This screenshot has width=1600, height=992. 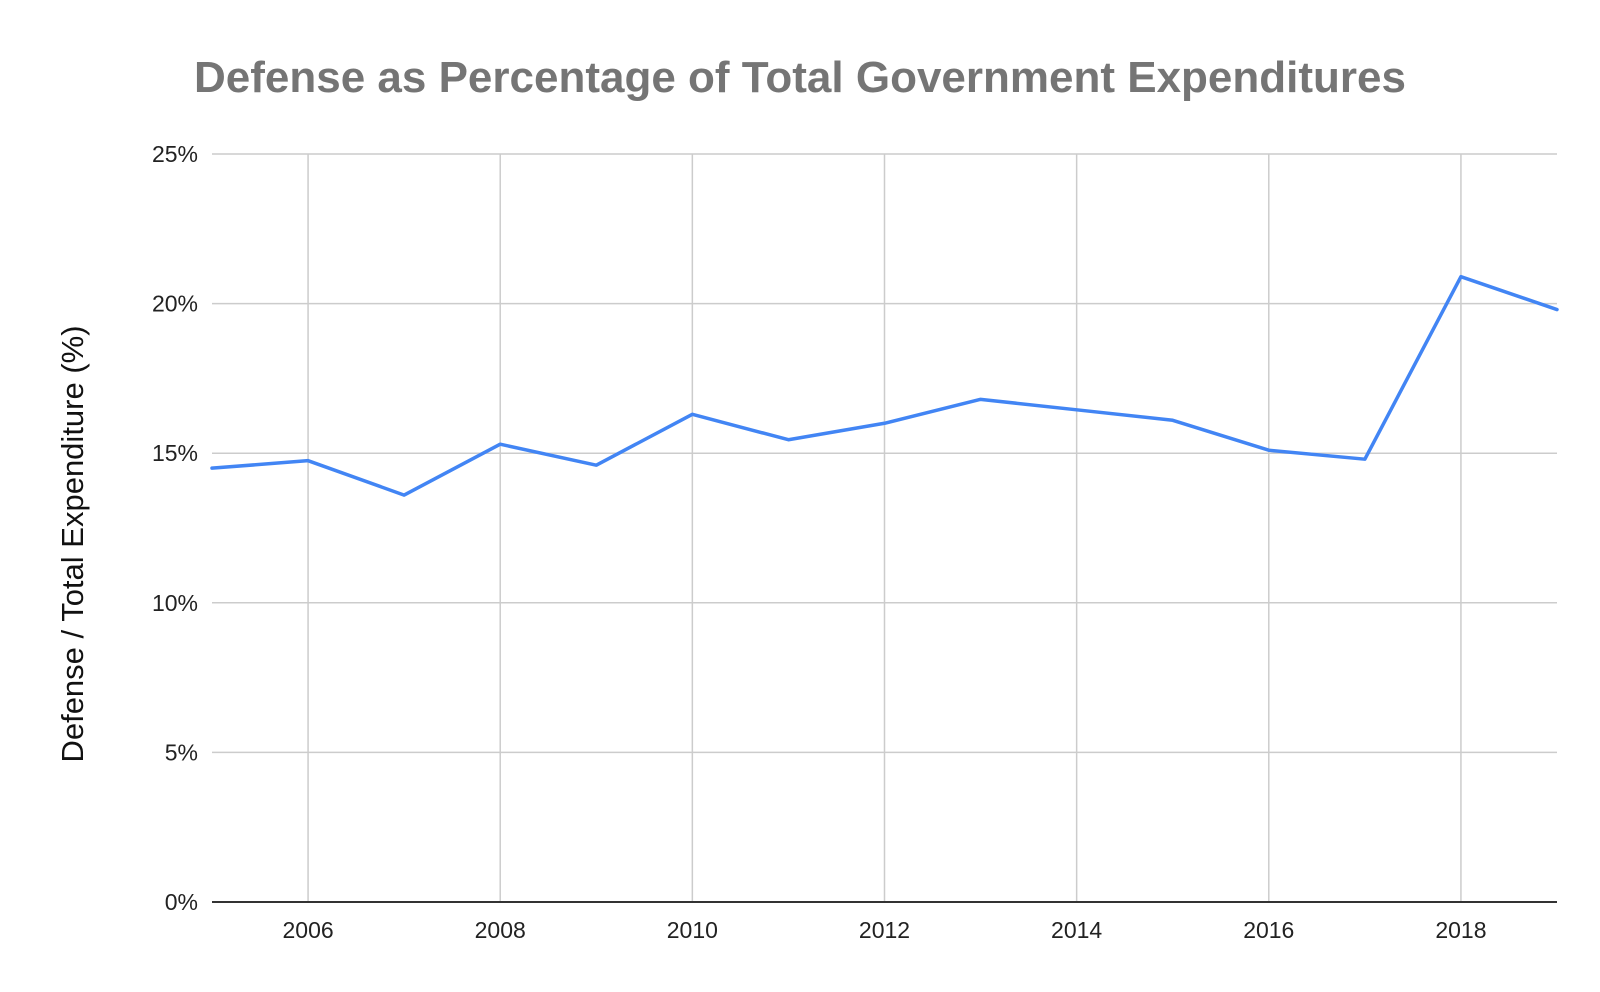 What do you see at coordinates (1076, 930) in the screenshot?
I see `x-tick-label: 2014` at bounding box center [1076, 930].